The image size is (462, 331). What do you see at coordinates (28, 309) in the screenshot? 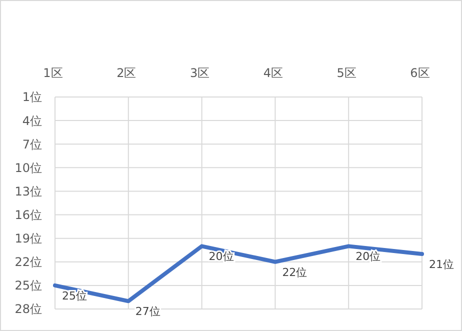
I see `y-tick-label: 28位` at bounding box center [28, 309].